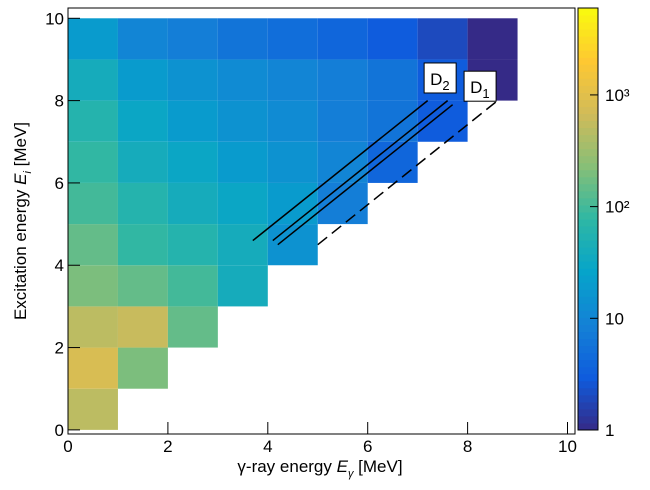  I want to click on y-tick-label: 10, so click(54, 18).